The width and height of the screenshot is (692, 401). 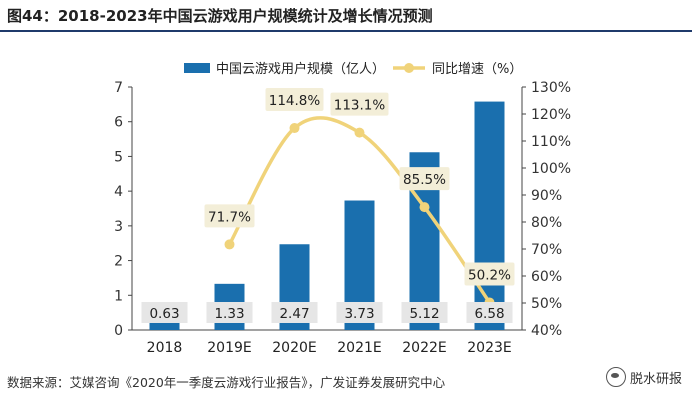 What do you see at coordinates (118, 227) in the screenshot?
I see `y-left-tick-label: 3` at bounding box center [118, 227].